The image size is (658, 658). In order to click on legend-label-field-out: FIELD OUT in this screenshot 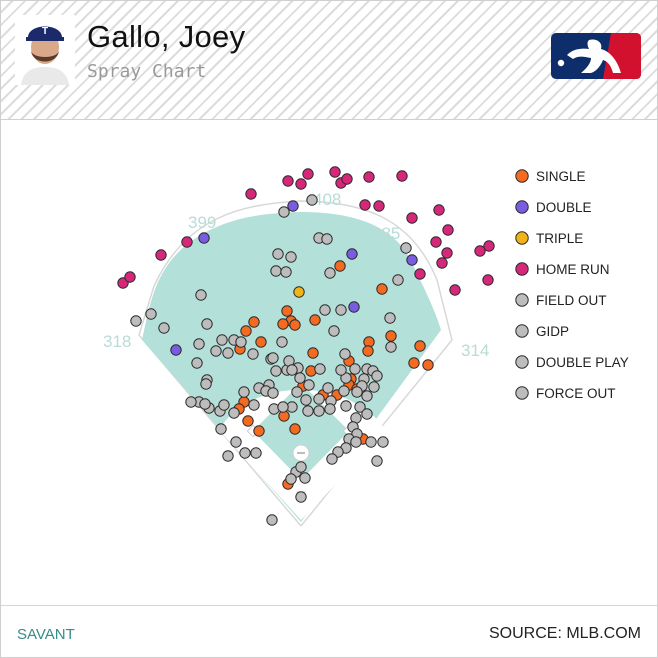, I will do `click(571, 300)`.